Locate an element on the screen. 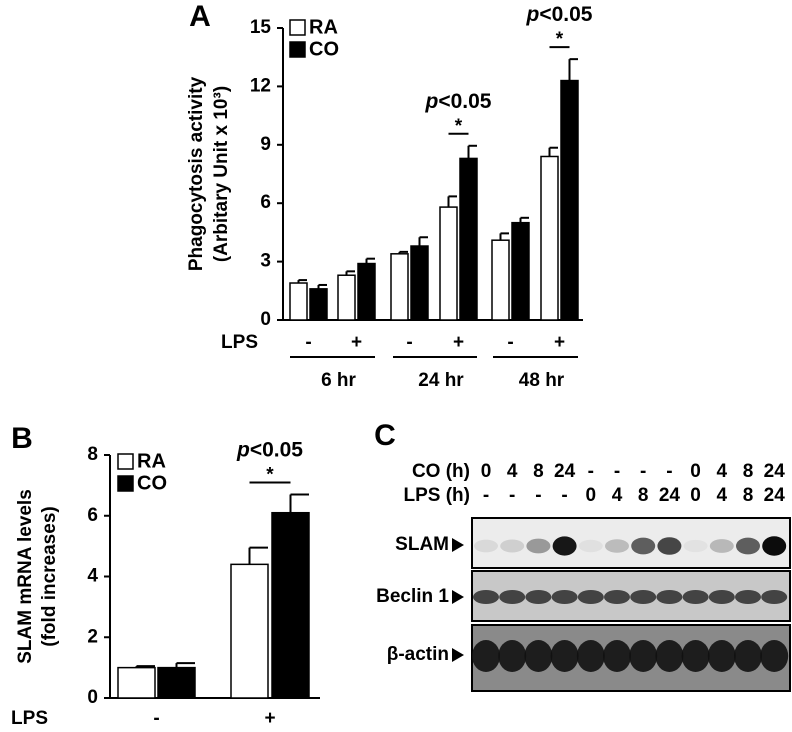 The height and width of the screenshot is (732, 792). legend-swatch is located at coordinates (297, 49).